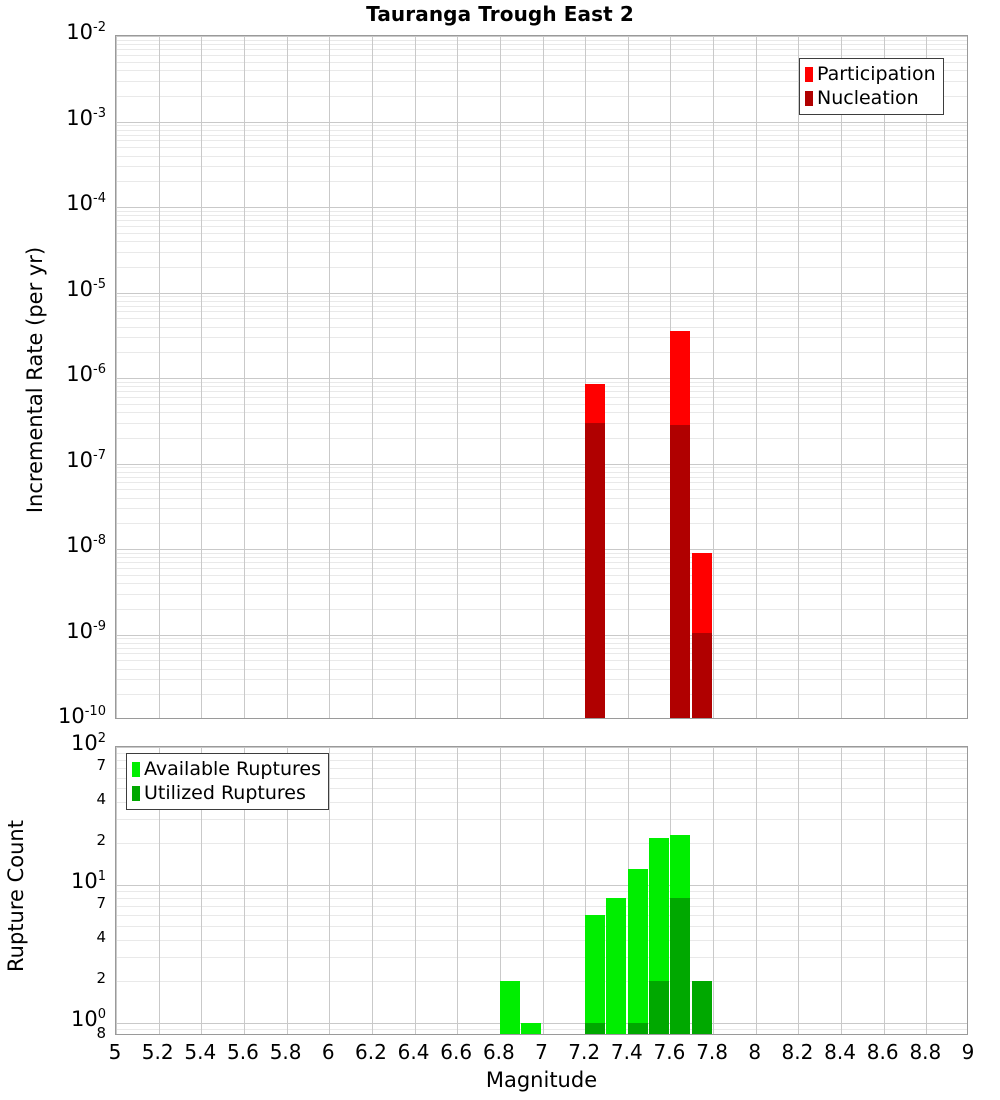 This screenshot has width=1000, height=1100. I want to click on bottom-legend: Available Ruptures Utilized Ruptures, so click(227, 781).